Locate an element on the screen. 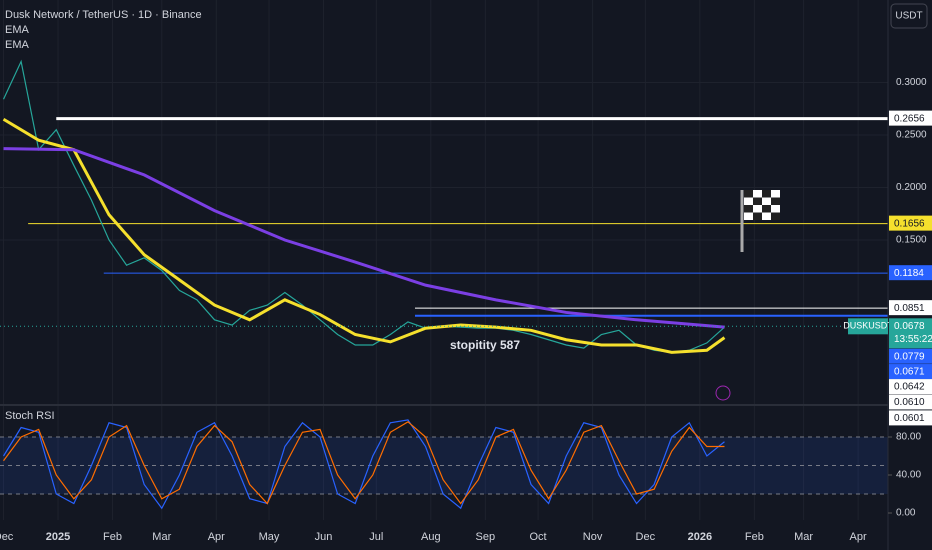 The height and width of the screenshot is (550, 932). x-tick-label: Nov is located at coordinates (593, 537).